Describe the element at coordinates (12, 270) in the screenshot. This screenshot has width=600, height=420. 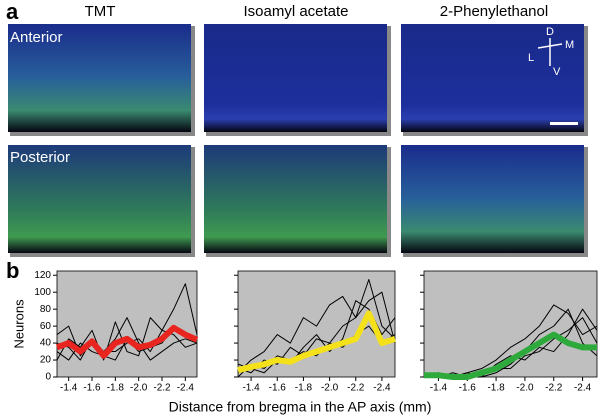
I see `panel-label: b` at that location.